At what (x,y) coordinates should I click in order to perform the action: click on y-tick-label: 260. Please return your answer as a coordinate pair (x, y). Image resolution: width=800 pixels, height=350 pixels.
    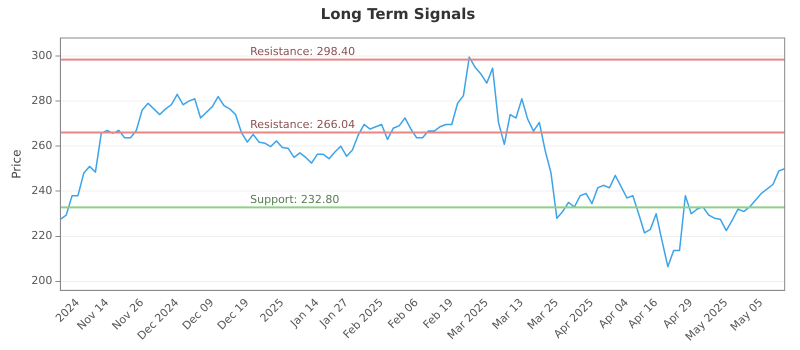
    Looking at the image, I should click on (41, 145).